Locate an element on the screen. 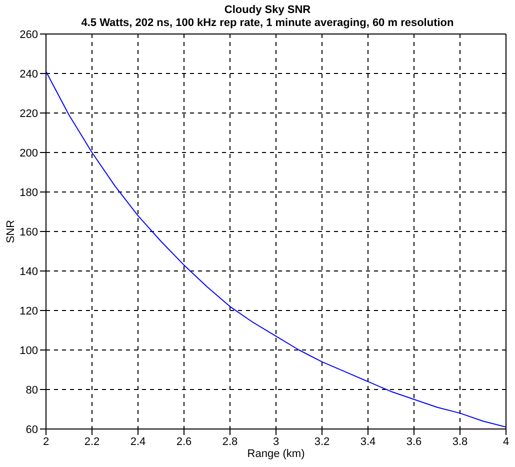 This screenshot has width=515, height=467. x-tick-label: 2.2 is located at coordinates (92, 442).